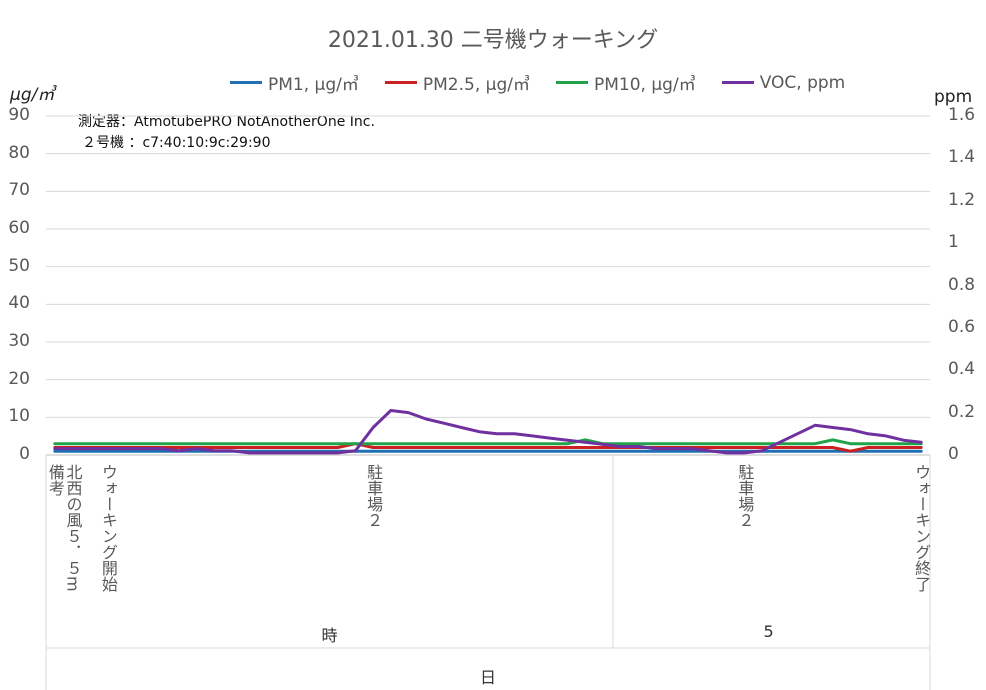 The width and height of the screenshot is (986, 690). What do you see at coordinates (19, 152) in the screenshot?
I see `y-tick-left: 80` at bounding box center [19, 152].